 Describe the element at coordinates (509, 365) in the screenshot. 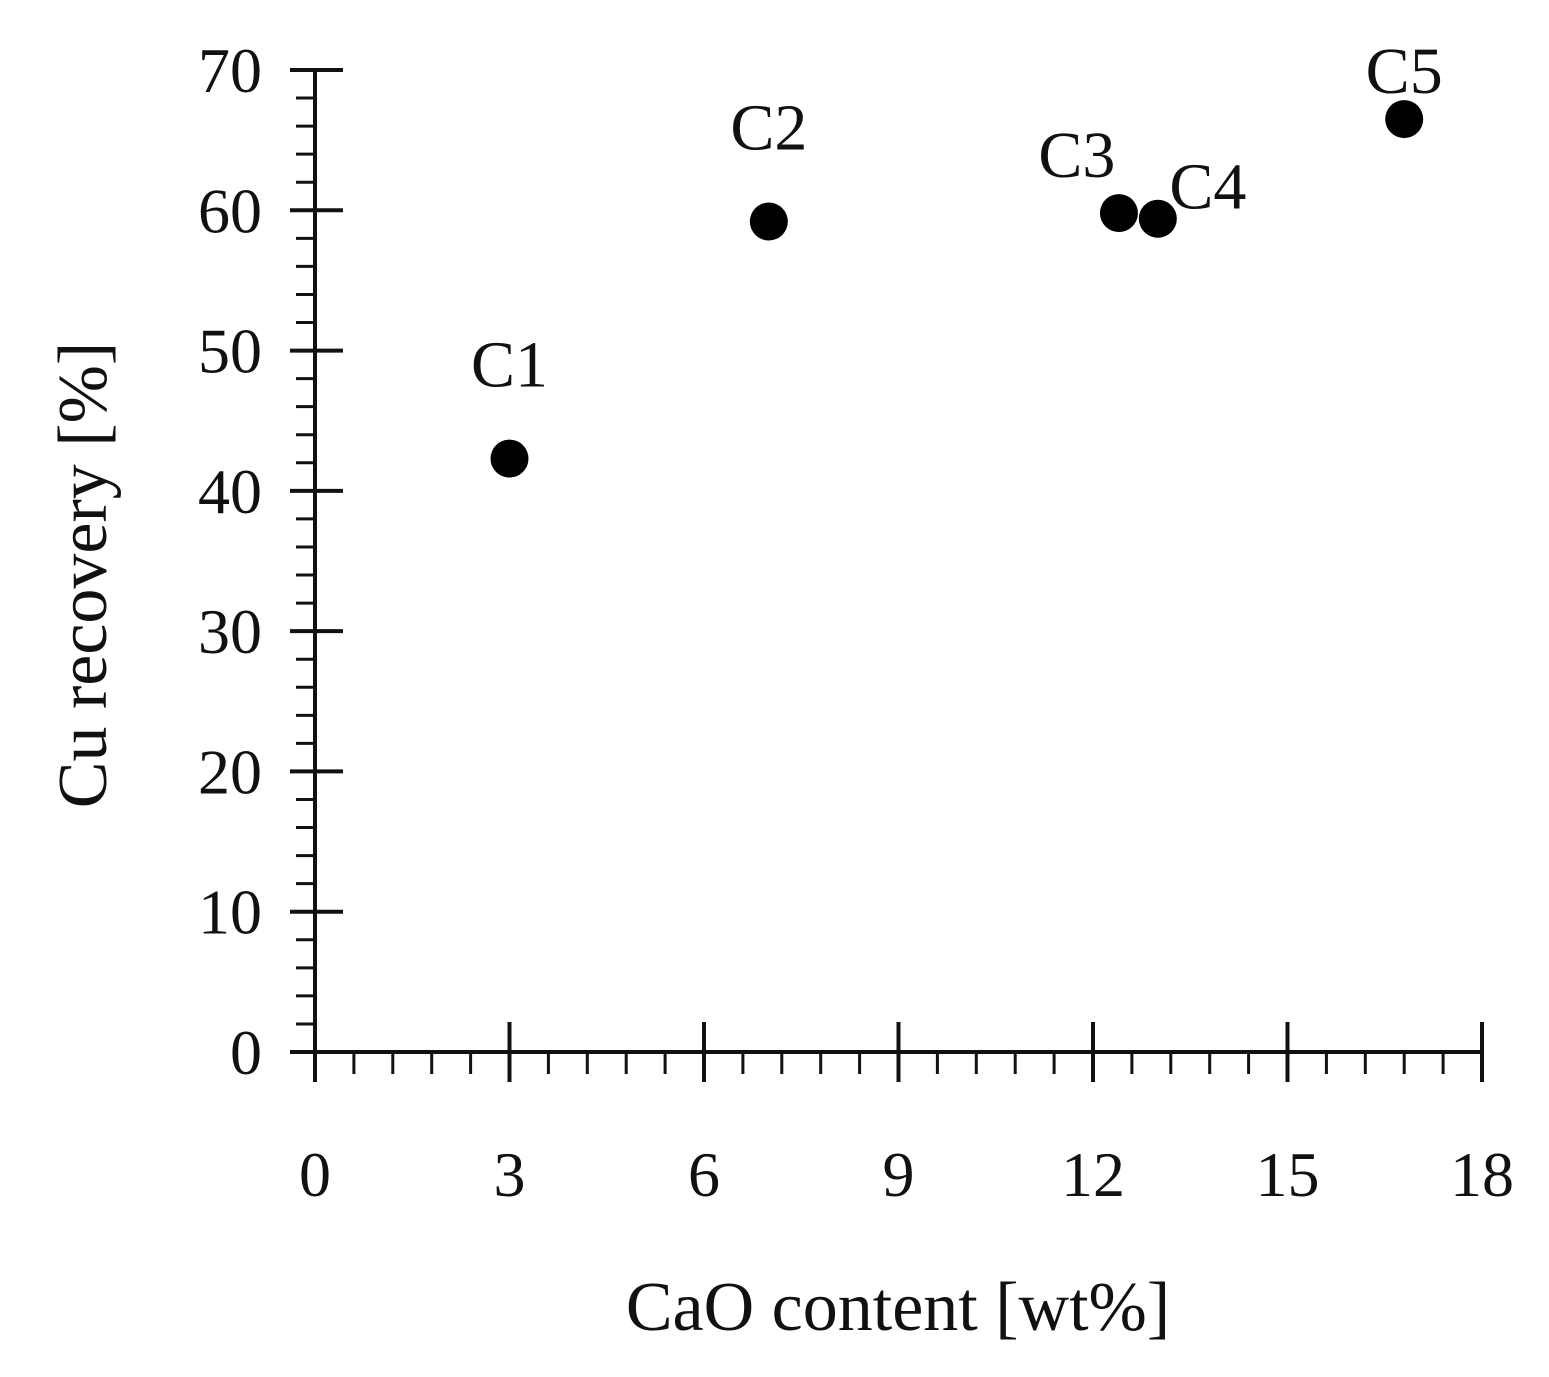

I see `point-label-c1: C1` at that location.